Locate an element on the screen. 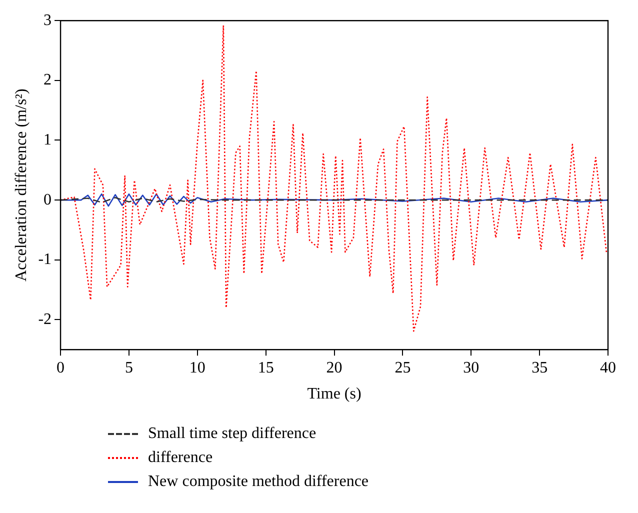 Image resolution: width=638 pixels, height=513 pixels. x-tick-label: 5 is located at coordinates (128, 367).